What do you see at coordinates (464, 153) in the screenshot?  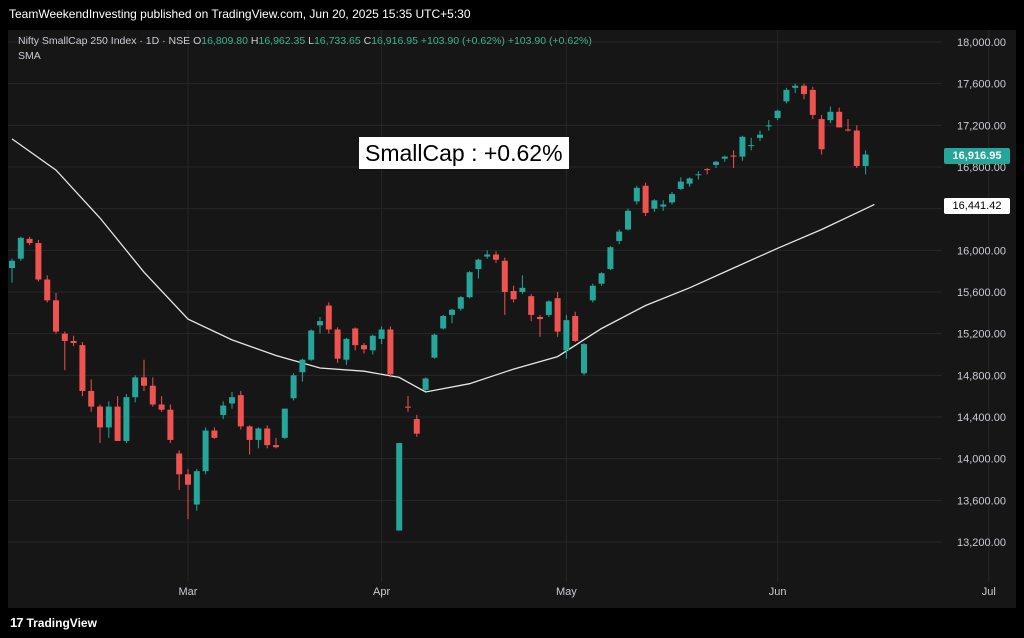 I see `smallcap-annotation: SmallCap : +0.62%` at bounding box center [464, 153].